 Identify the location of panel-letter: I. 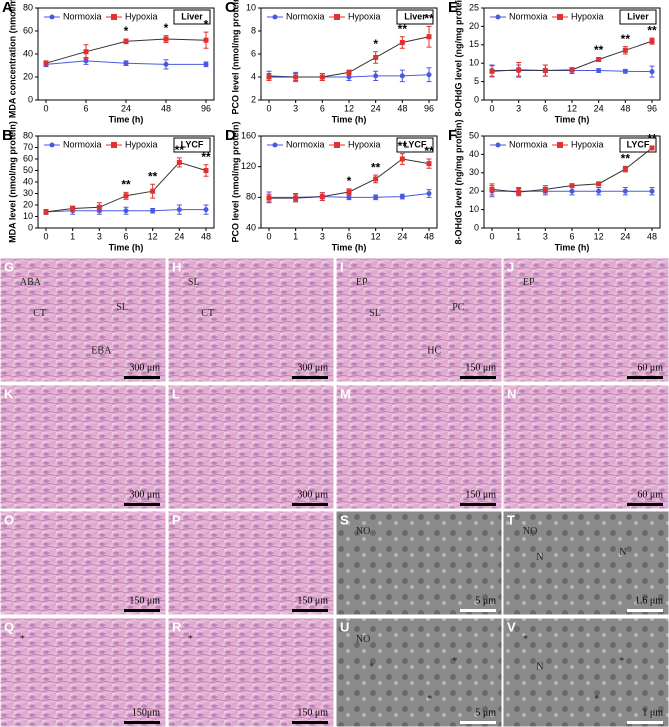
(342, 266).